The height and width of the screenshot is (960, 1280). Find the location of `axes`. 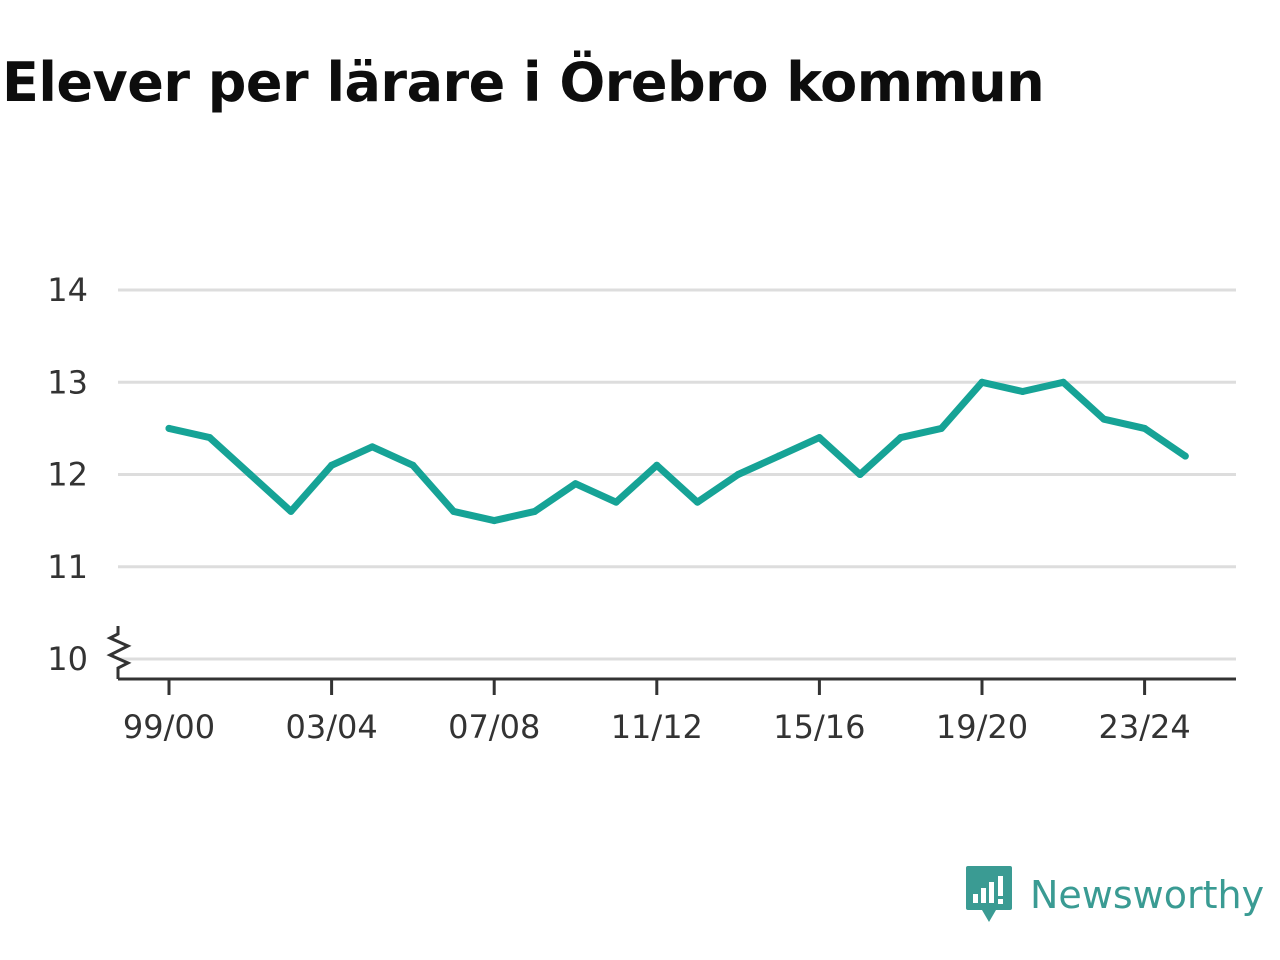

axes is located at coordinates (671, 653).